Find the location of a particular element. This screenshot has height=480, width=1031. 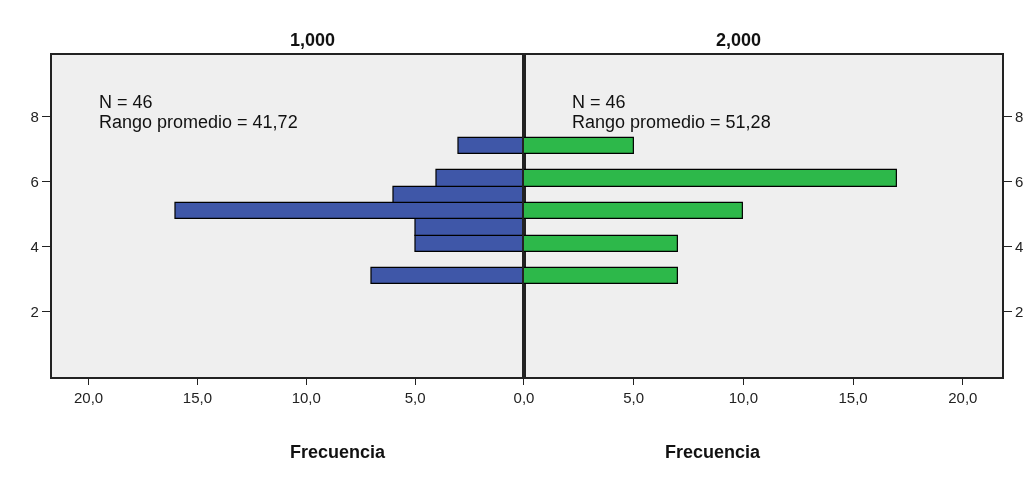

chart-title: 2,000 is located at coordinates (739, 40).